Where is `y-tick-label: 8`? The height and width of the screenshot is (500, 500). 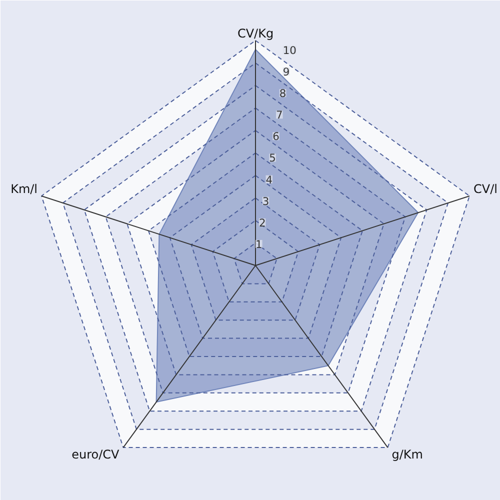 y-tick-label: 8 is located at coordinates (282, 93).